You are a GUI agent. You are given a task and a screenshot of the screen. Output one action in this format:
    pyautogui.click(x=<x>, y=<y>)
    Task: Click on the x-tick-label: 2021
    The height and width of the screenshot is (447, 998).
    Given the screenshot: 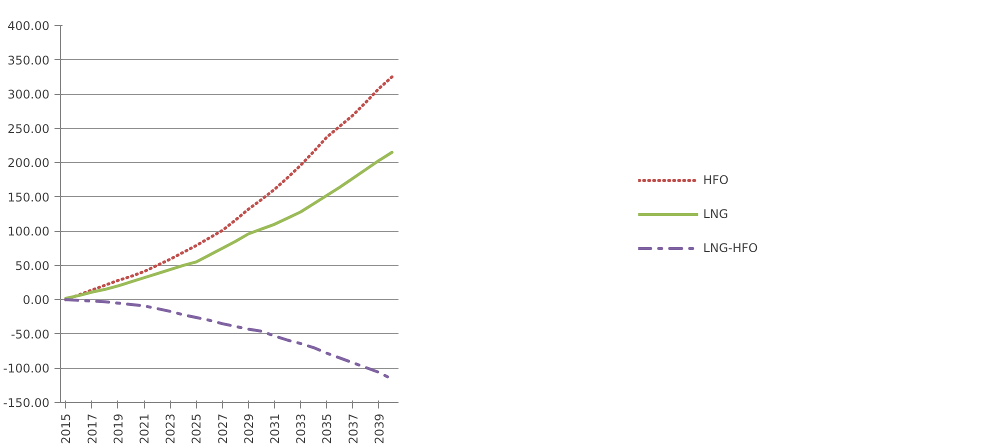 What is the action you would take?
    pyautogui.click(x=145, y=428)
    